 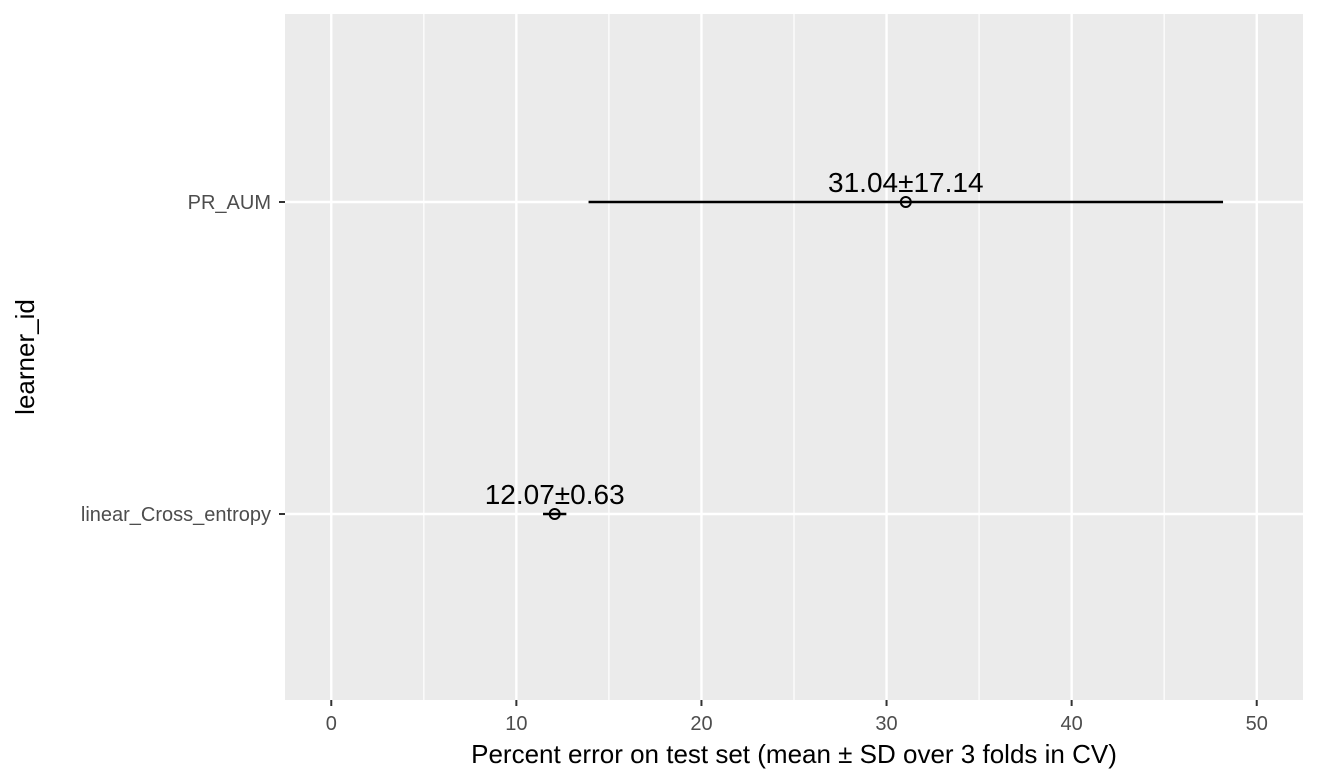 What do you see at coordinates (797, 717) in the screenshot?
I see `x-axis-ticks: 0 10 20 30 40 50` at bounding box center [797, 717].